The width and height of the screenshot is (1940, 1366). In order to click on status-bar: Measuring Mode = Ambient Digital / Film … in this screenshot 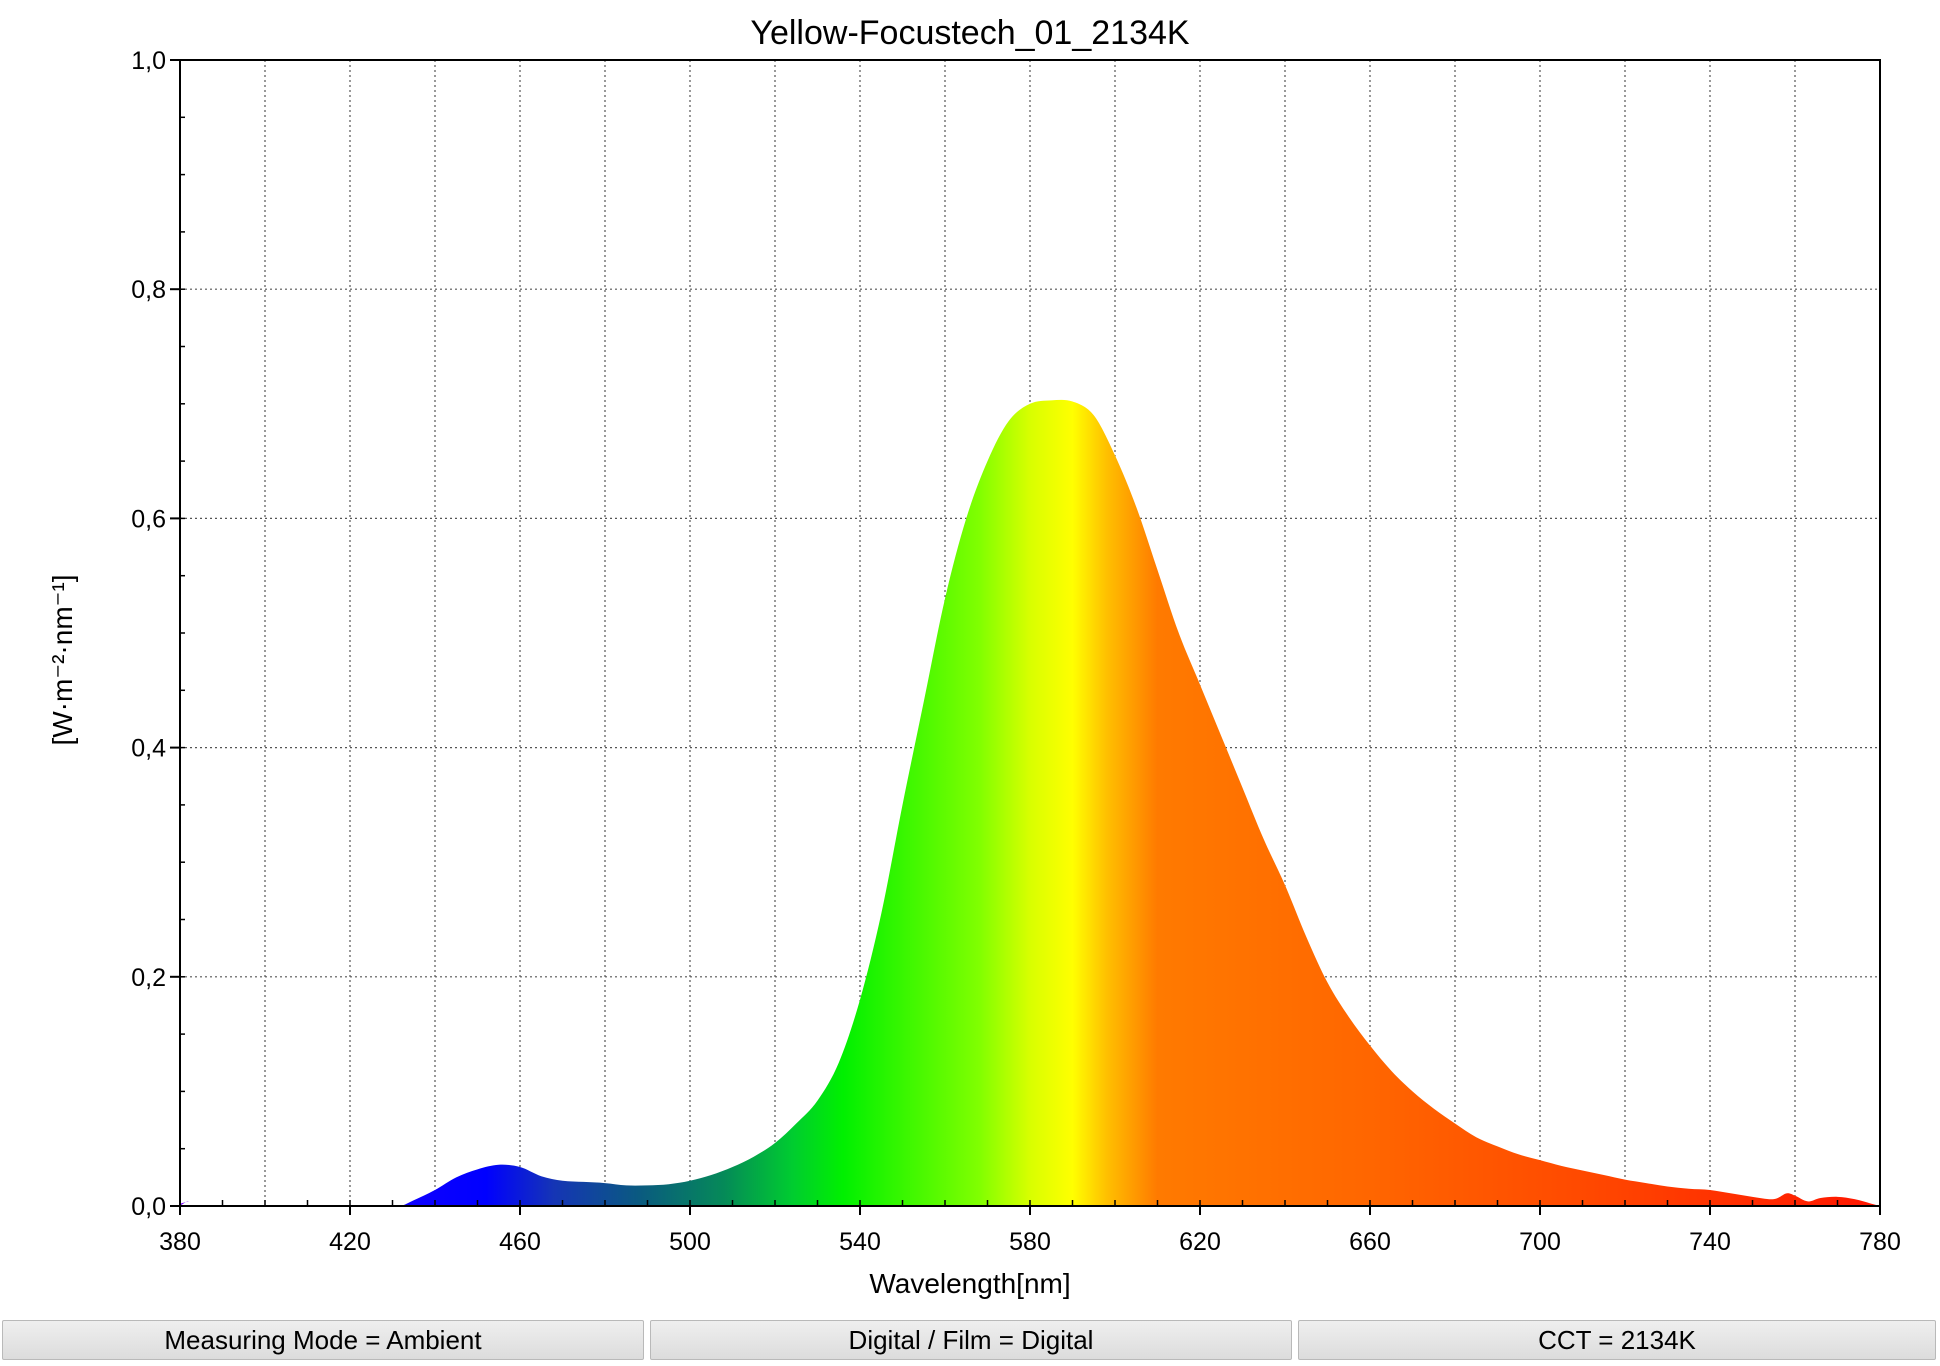, I will do `click(970, 1339)`.